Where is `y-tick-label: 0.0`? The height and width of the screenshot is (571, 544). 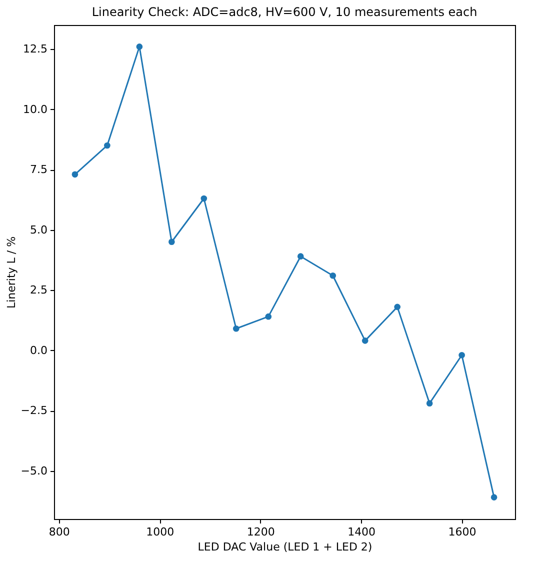
y-tick-label: 0.0 is located at coordinates (39, 350).